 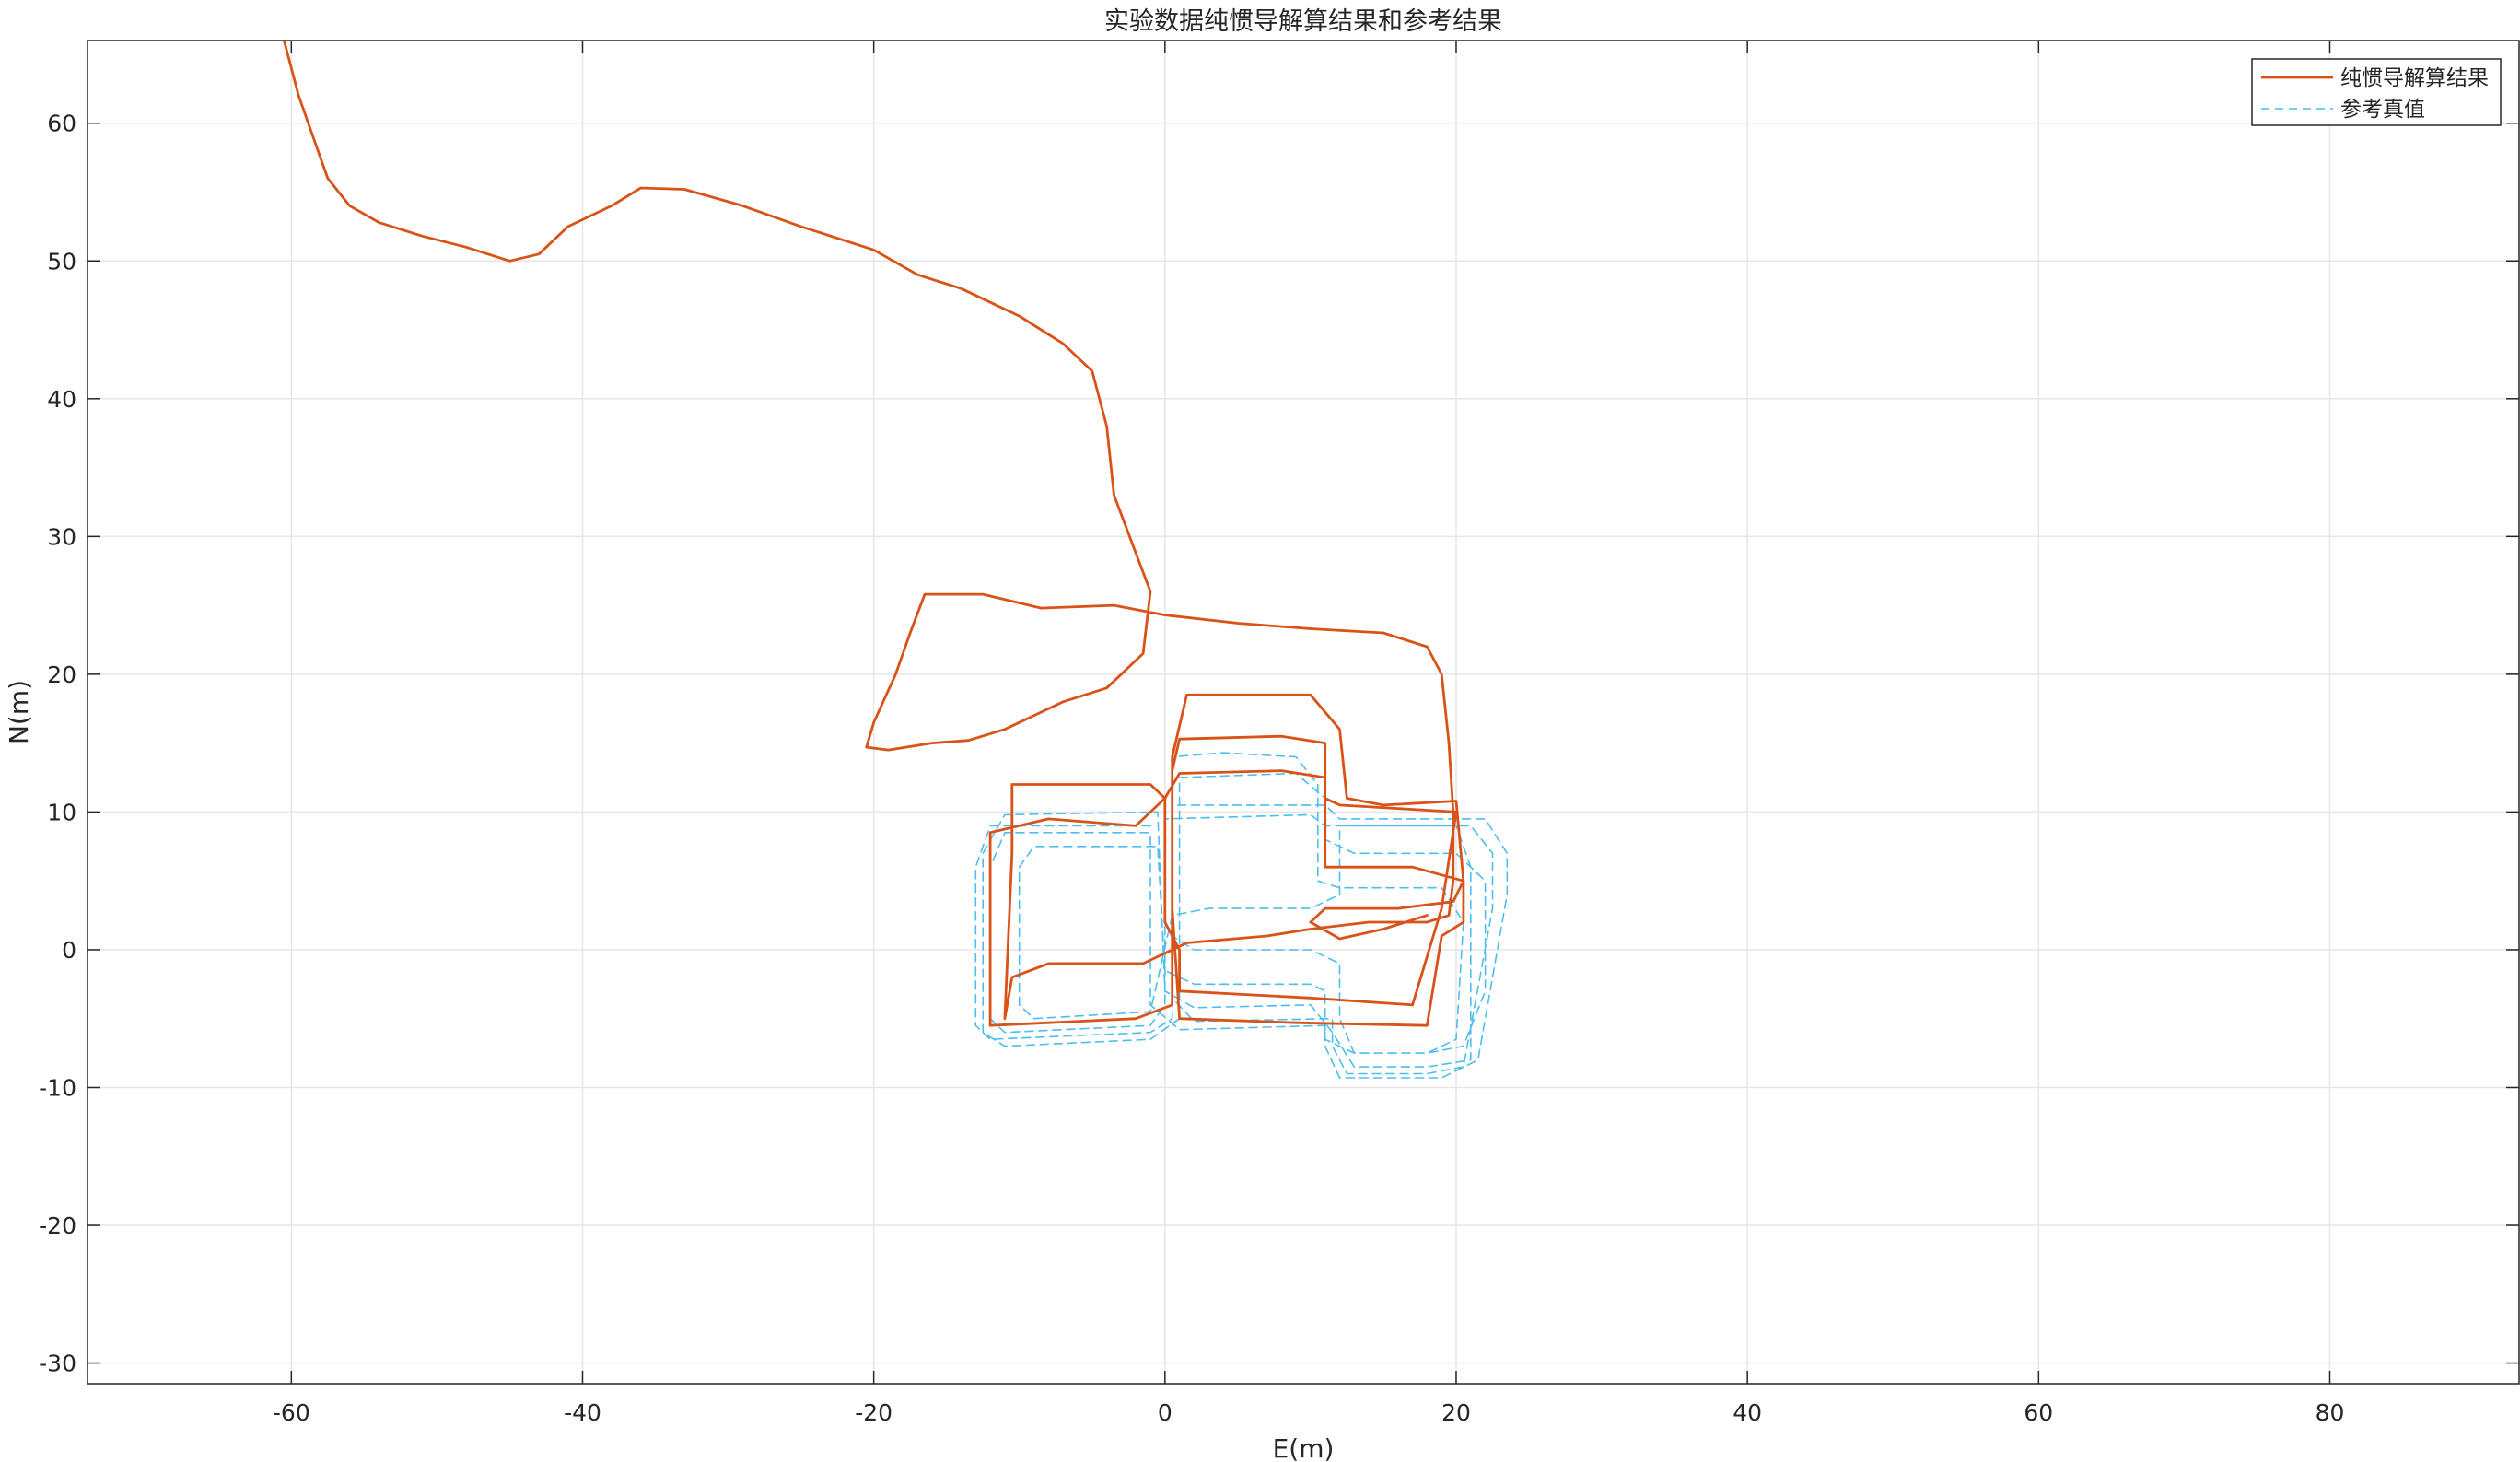 I want to click on legend-box, so click(x=2376, y=92).